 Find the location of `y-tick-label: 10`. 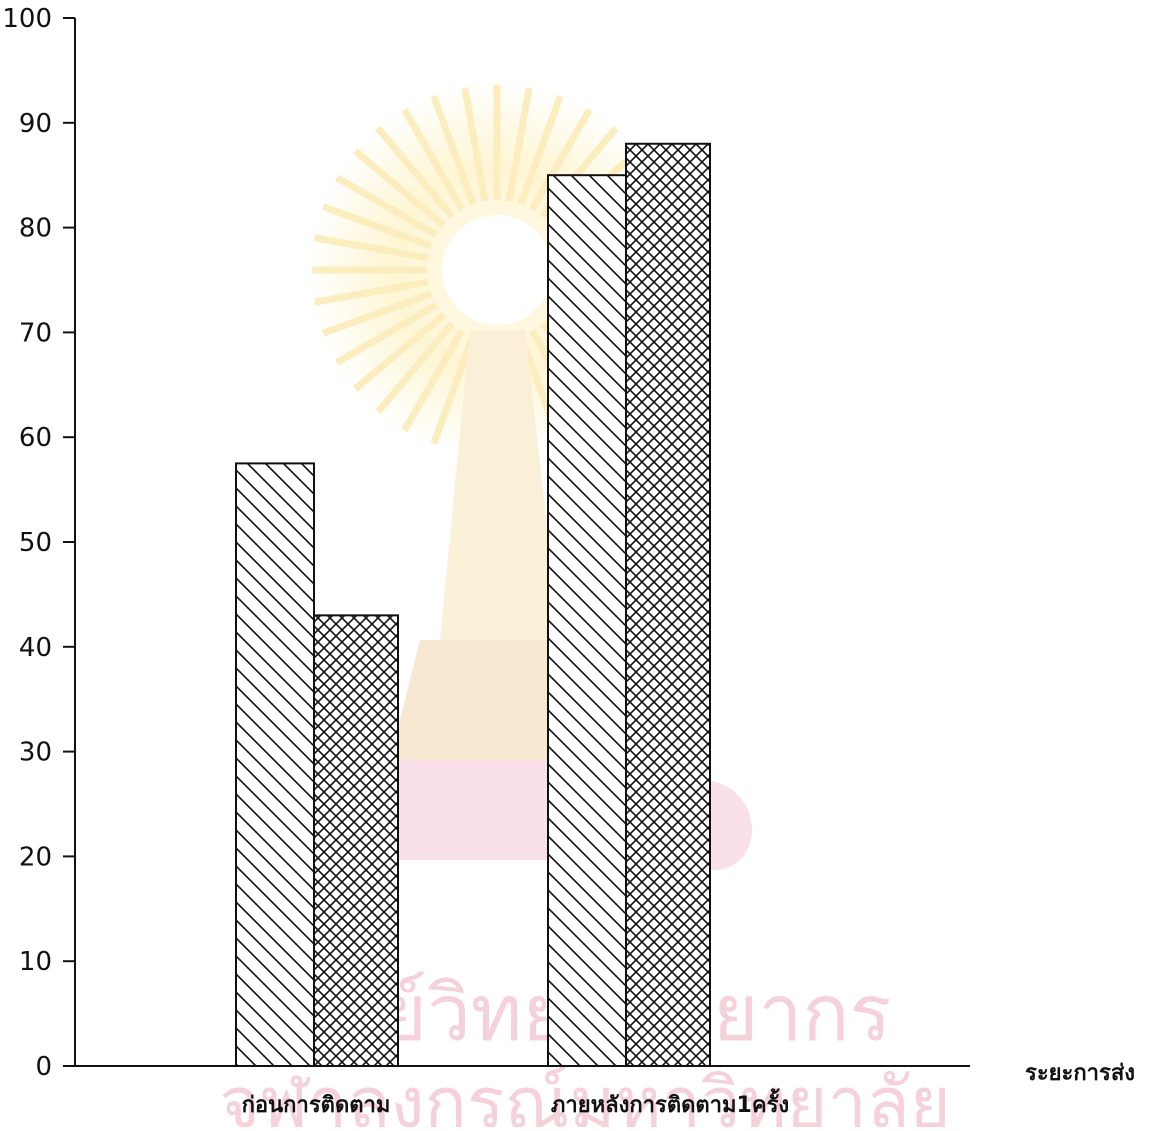

y-tick-label: 10 is located at coordinates (35, 962).